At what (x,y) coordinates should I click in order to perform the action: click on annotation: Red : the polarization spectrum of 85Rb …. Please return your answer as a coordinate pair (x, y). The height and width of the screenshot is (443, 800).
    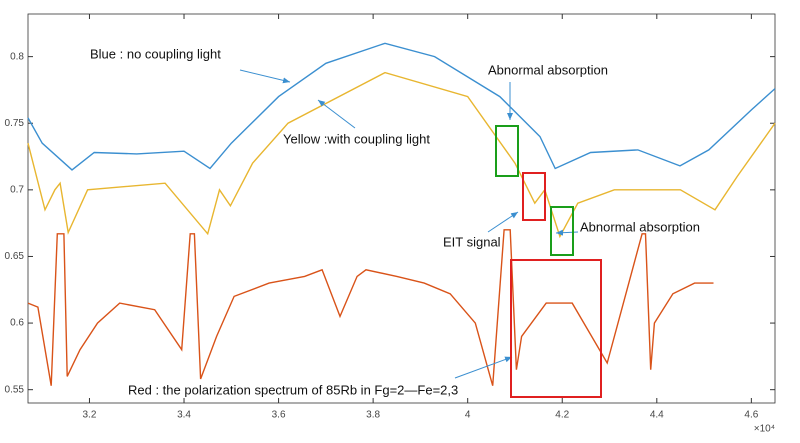
    Looking at the image, I should click on (293, 389).